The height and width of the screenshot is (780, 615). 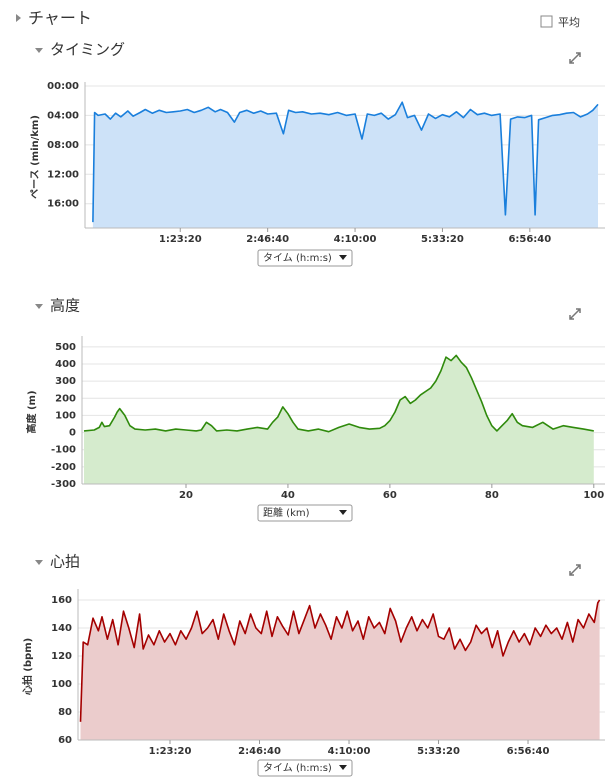 What do you see at coordinates (569, 22) in the screenshot?
I see `checkbox-label: 平均` at bounding box center [569, 22].